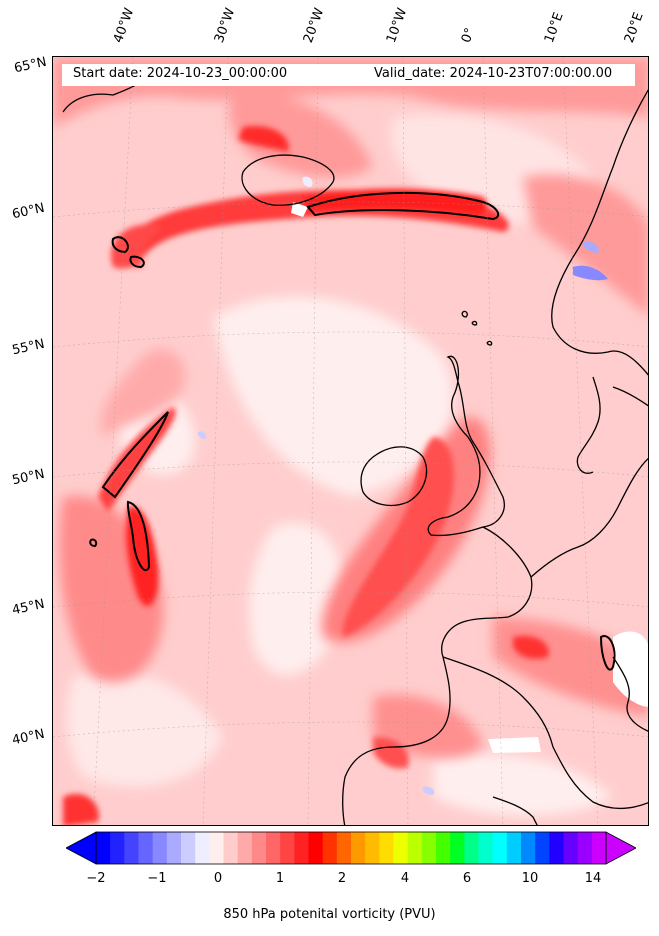 Image resolution: width=659 pixels, height=936 pixels. I want to click on colorbar-tick-label: 6, so click(467, 878).